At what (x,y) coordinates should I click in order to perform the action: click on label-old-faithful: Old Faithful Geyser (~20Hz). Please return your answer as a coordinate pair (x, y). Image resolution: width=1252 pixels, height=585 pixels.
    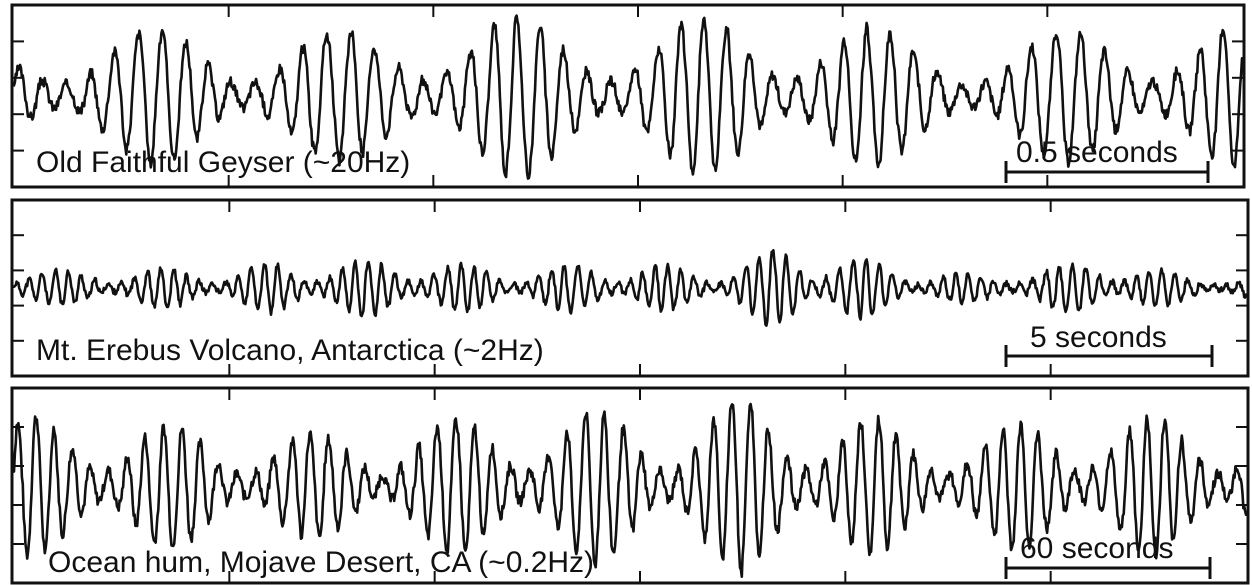
    Looking at the image, I should click on (223, 162).